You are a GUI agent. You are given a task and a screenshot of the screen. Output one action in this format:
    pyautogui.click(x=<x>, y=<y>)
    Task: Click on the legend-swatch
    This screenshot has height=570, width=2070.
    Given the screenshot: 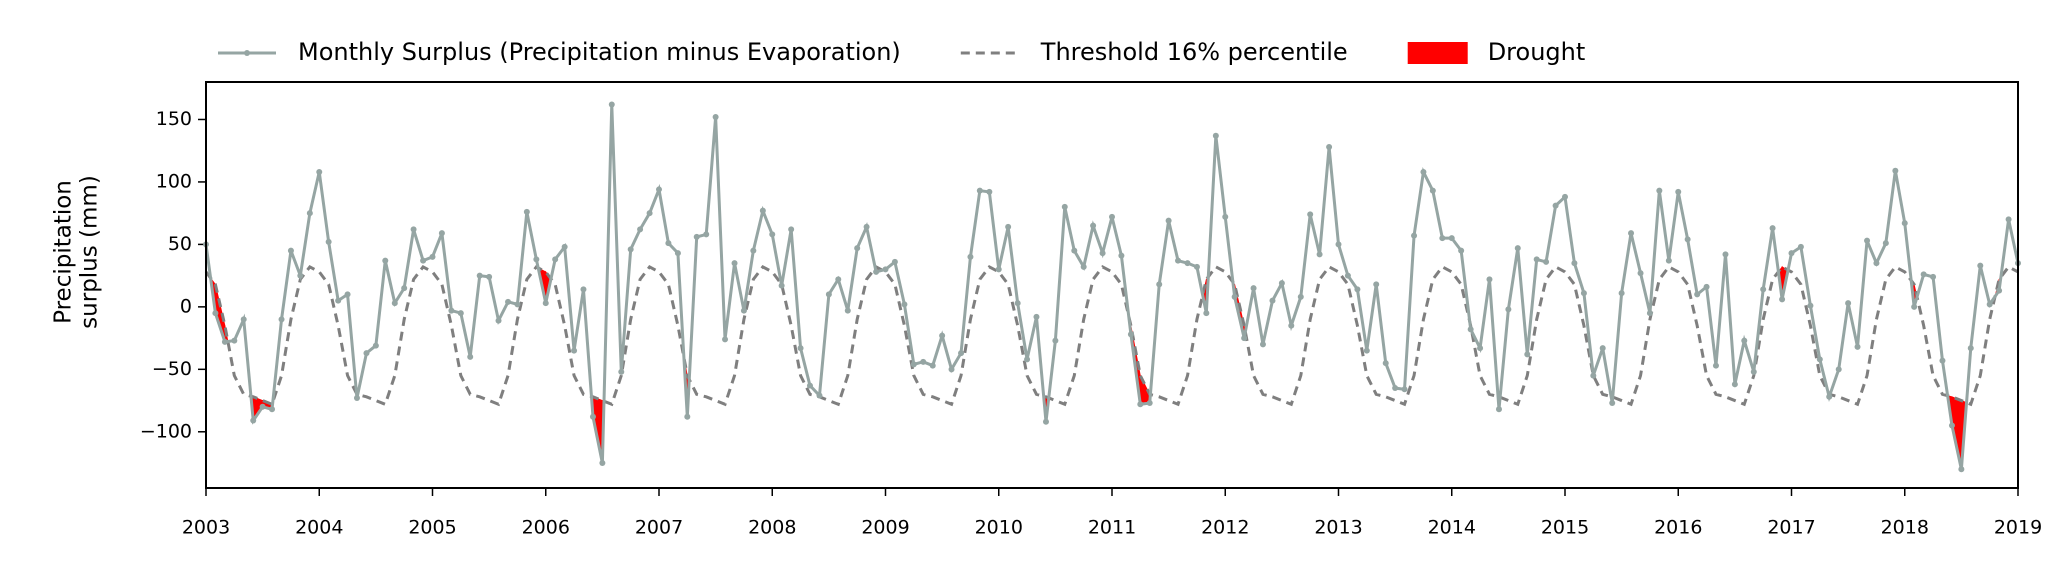 What is the action you would take?
    pyautogui.click(x=1437, y=53)
    